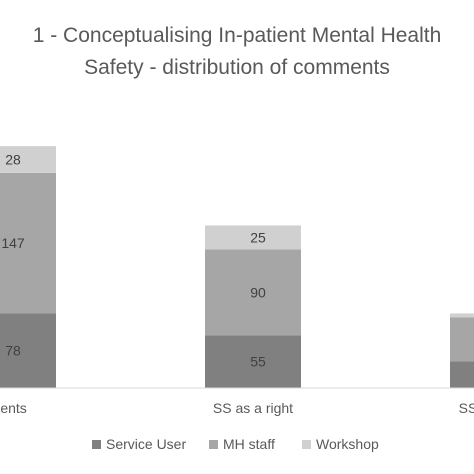 This screenshot has width=474, height=474. What do you see at coordinates (258, 292) in the screenshot?
I see `data-label: 90` at bounding box center [258, 292].